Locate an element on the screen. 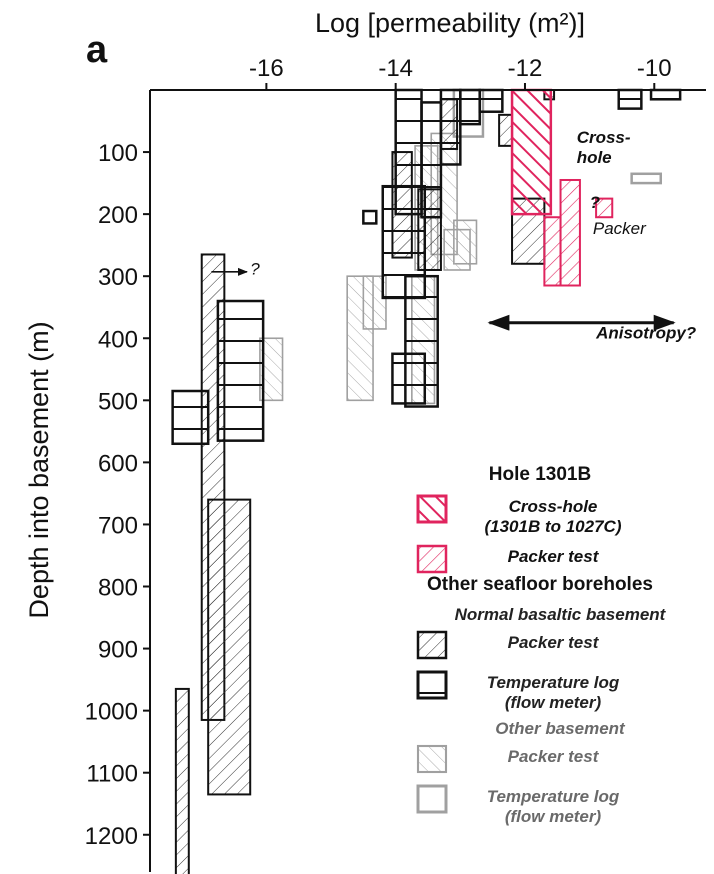  legend-swatch-normal_packer is located at coordinates (432, 645).